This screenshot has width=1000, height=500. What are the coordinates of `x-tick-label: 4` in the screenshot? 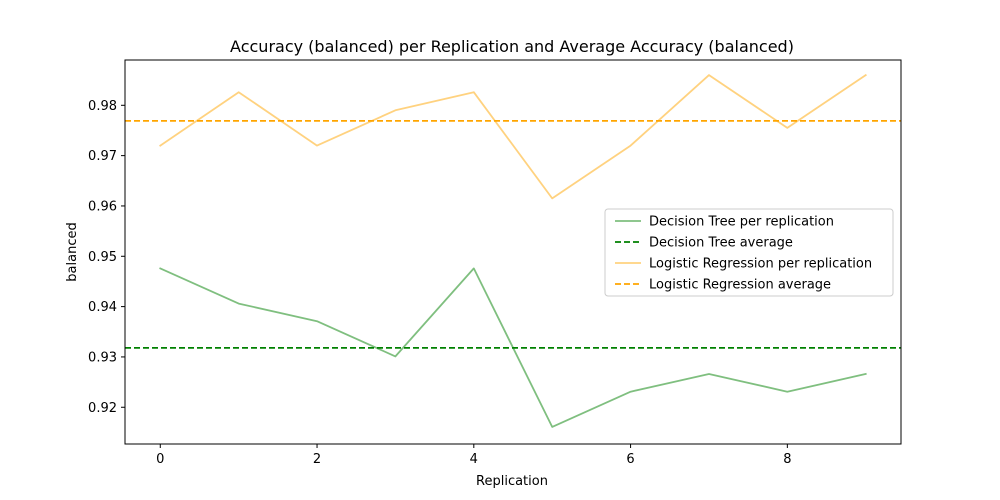 It's located at (474, 459).